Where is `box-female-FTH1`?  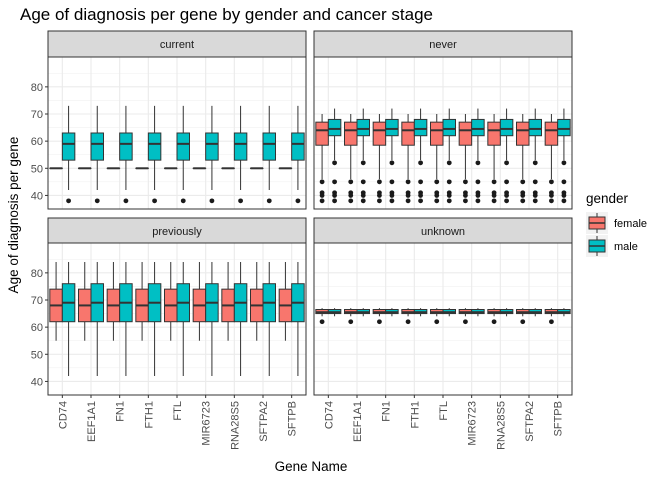
box-female-FTH1 is located at coordinates (142, 301).